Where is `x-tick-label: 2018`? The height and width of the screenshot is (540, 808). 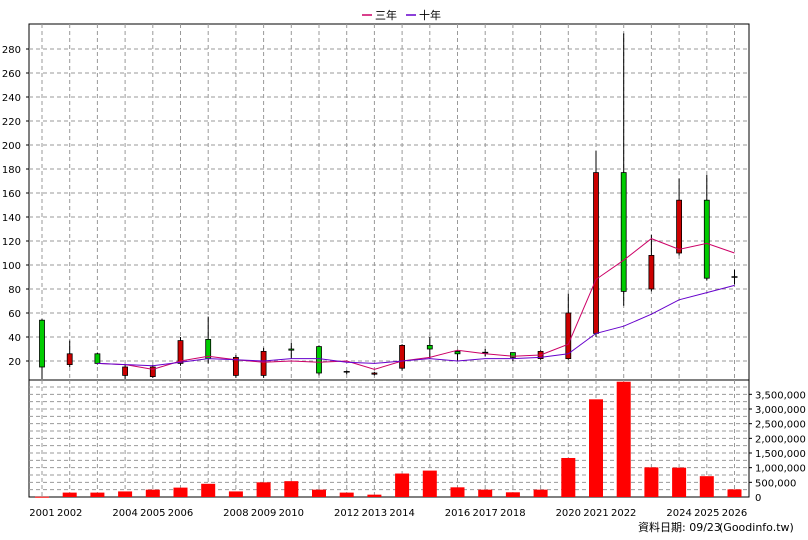
x-tick-label: 2018 is located at coordinates (512, 513).